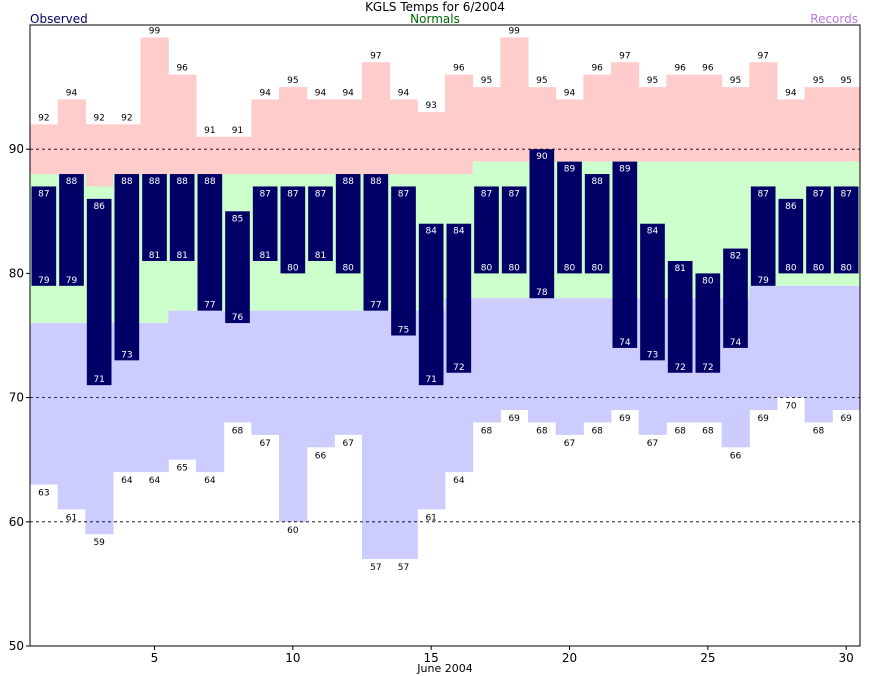  I want to click on legend-observed: Observed, so click(59, 19).